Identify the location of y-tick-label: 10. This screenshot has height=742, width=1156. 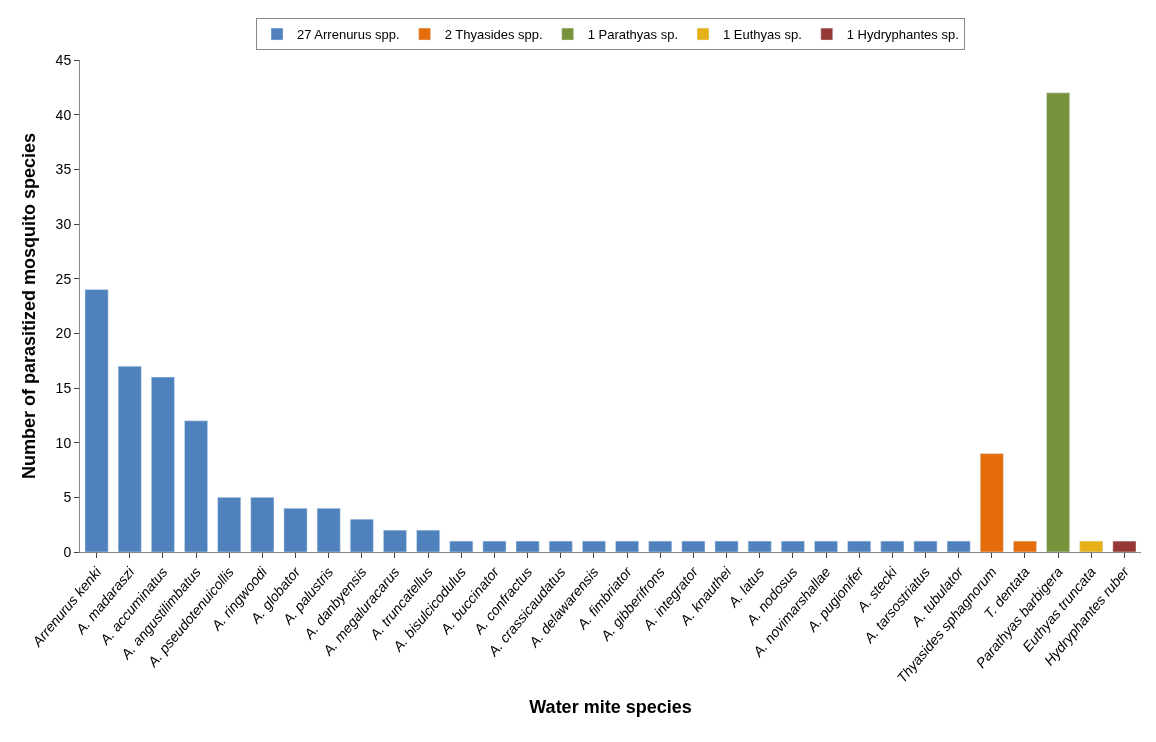
(63, 442).